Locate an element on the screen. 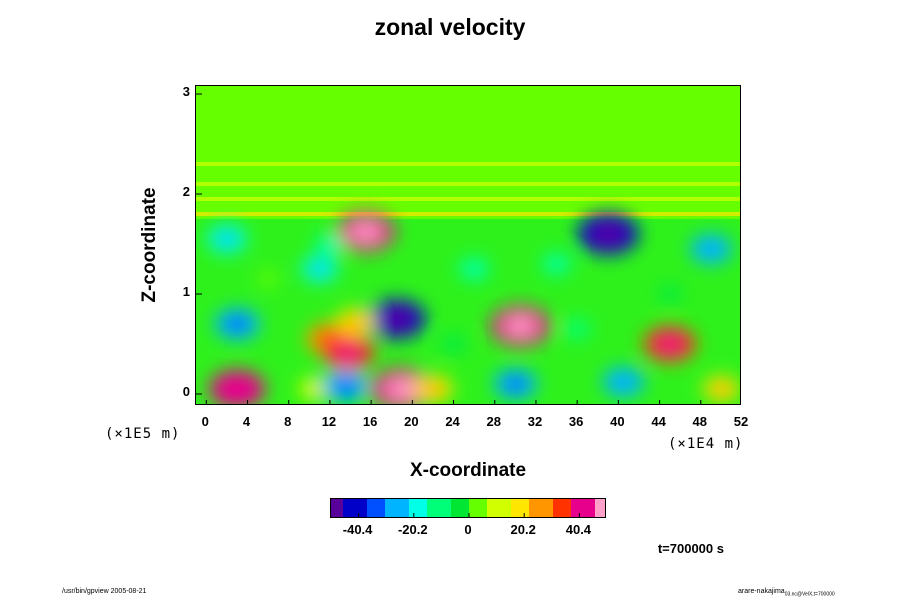 The image size is (900, 600). chart-title: zonal velocity is located at coordinates (450, 27).